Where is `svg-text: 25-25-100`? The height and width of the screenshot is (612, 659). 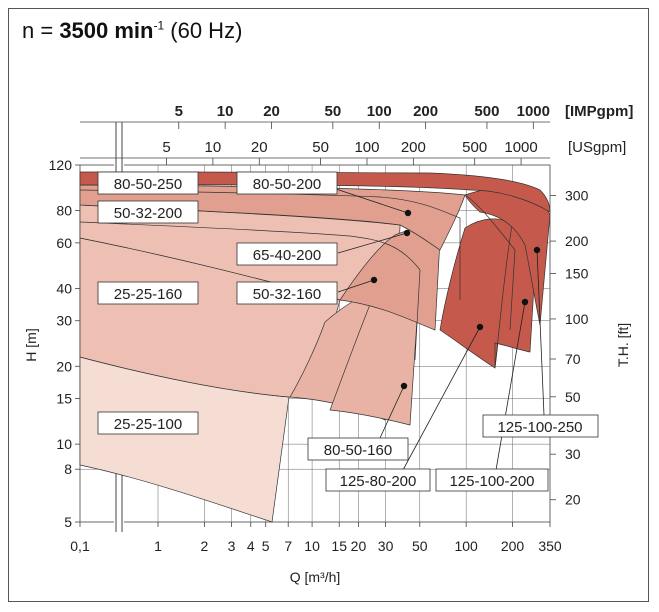 svg-text: 25-25-100 is located at coordinates (148, 424).